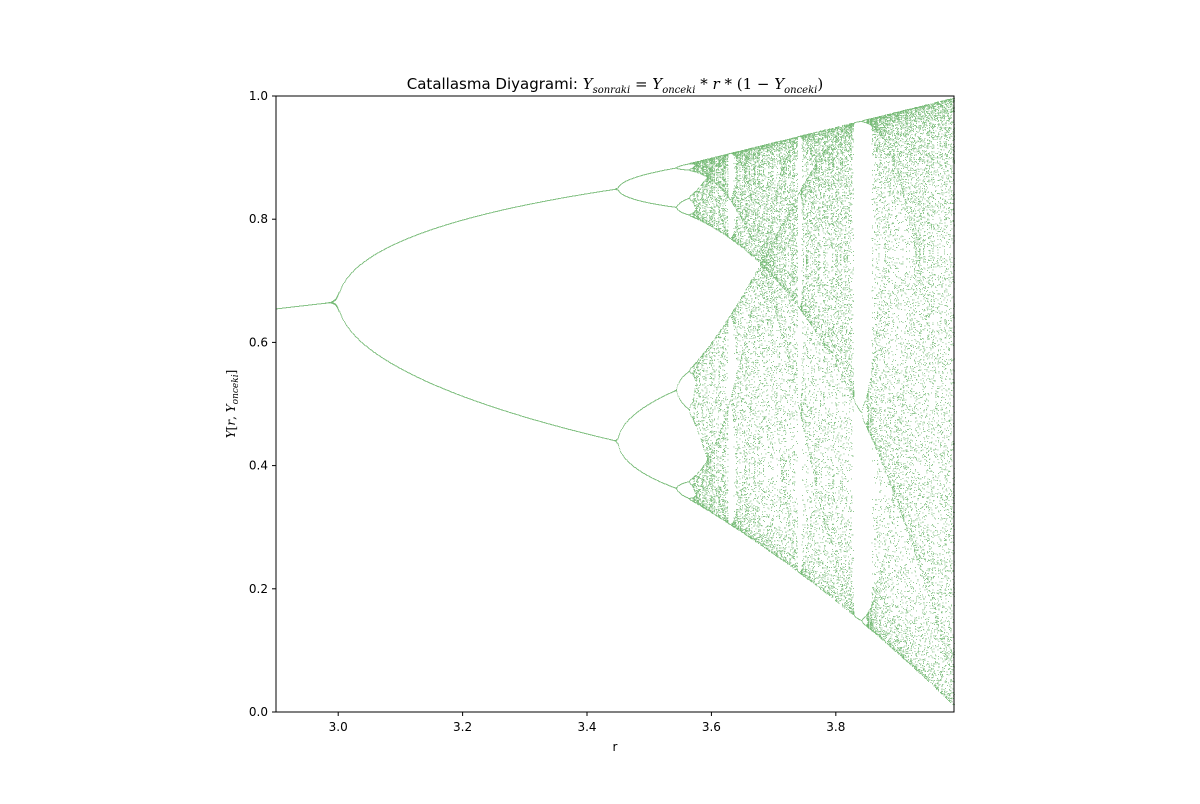  What do you see at coordinates (258, 96) in the screenshot?
I see `y-tick-label: 1.0` at bounding box center [258, 96].